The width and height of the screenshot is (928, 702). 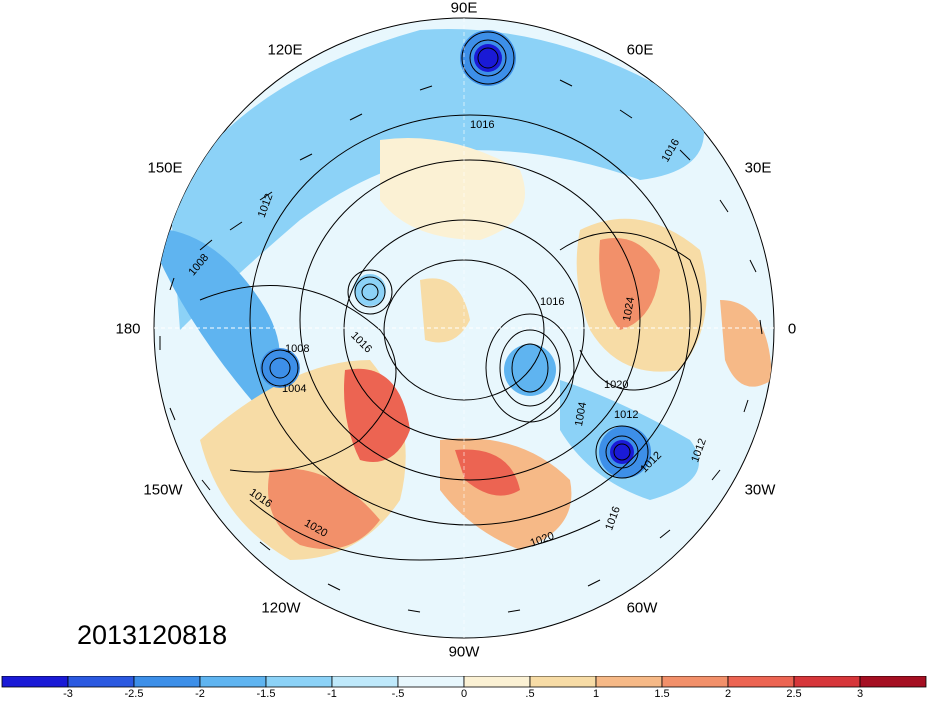 I want to click on colorbar-tick-label: -3, so click(x=68, y=694).